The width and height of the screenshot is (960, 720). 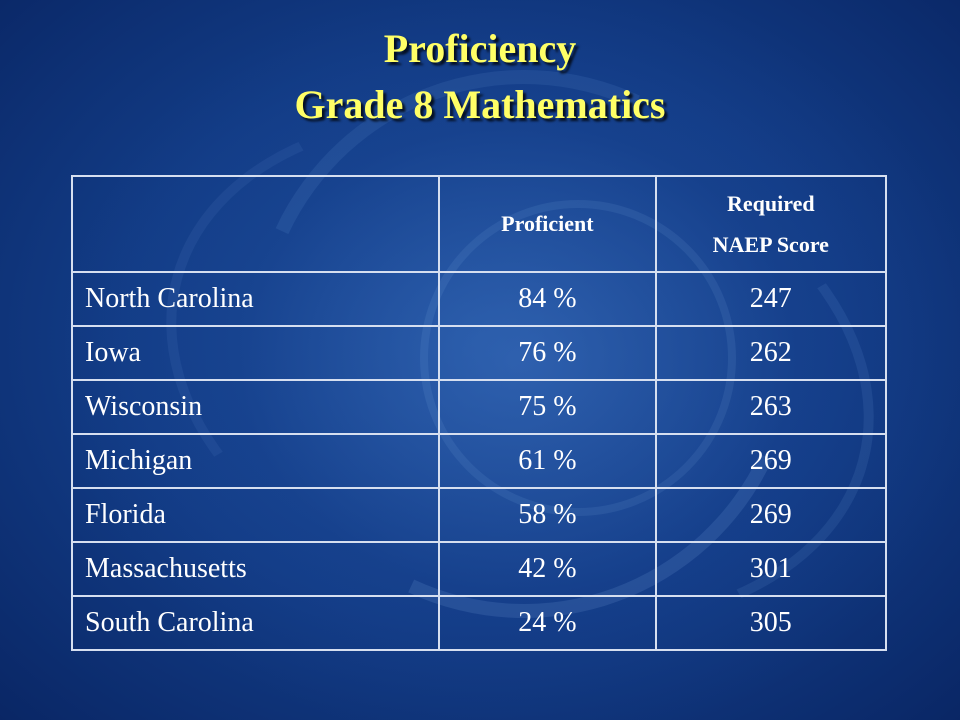 I want to click on table-row: Florida 58 % 269, so click(x=479, y=515).